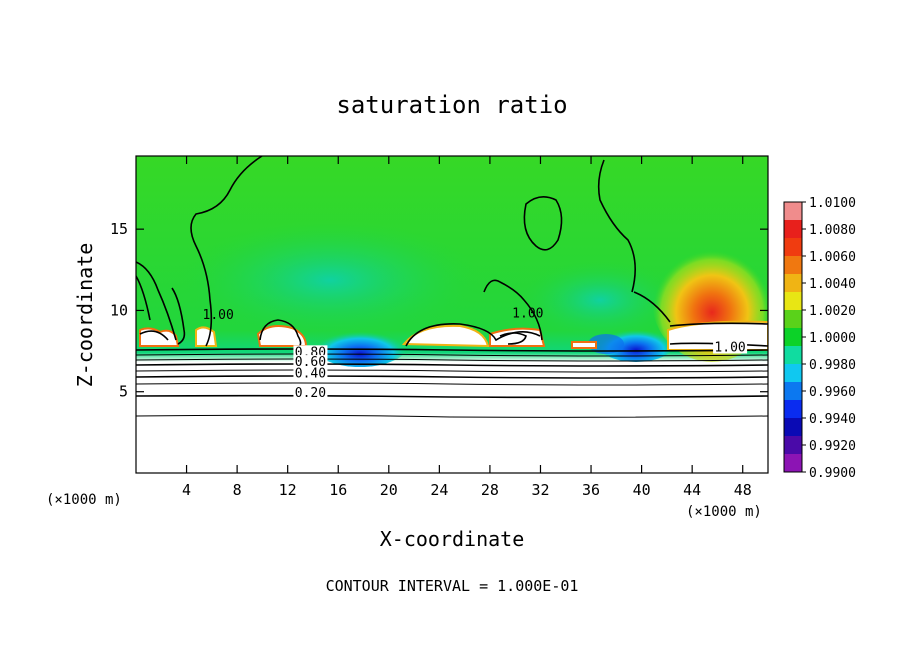 This screenshot has width=904, height=654. Describe the element at coordinates (591, 490) in the screenshot. I see `x-tick-label: 36` at that location.